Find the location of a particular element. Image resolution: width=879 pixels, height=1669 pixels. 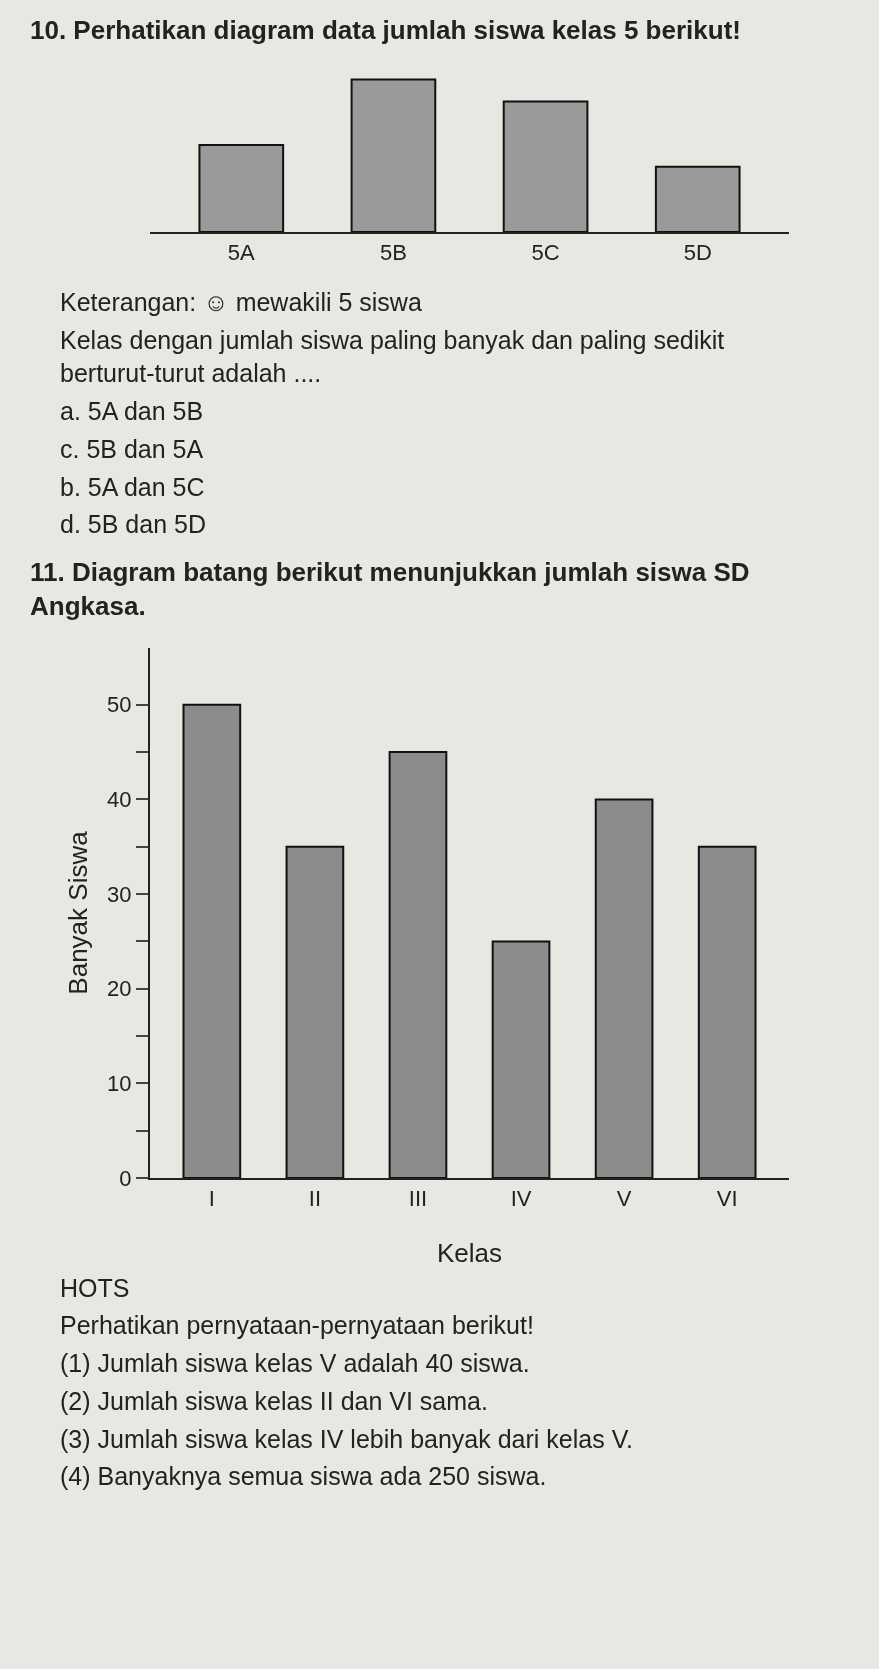

y-tick-label: 20 is located at coordinates (119, 989).